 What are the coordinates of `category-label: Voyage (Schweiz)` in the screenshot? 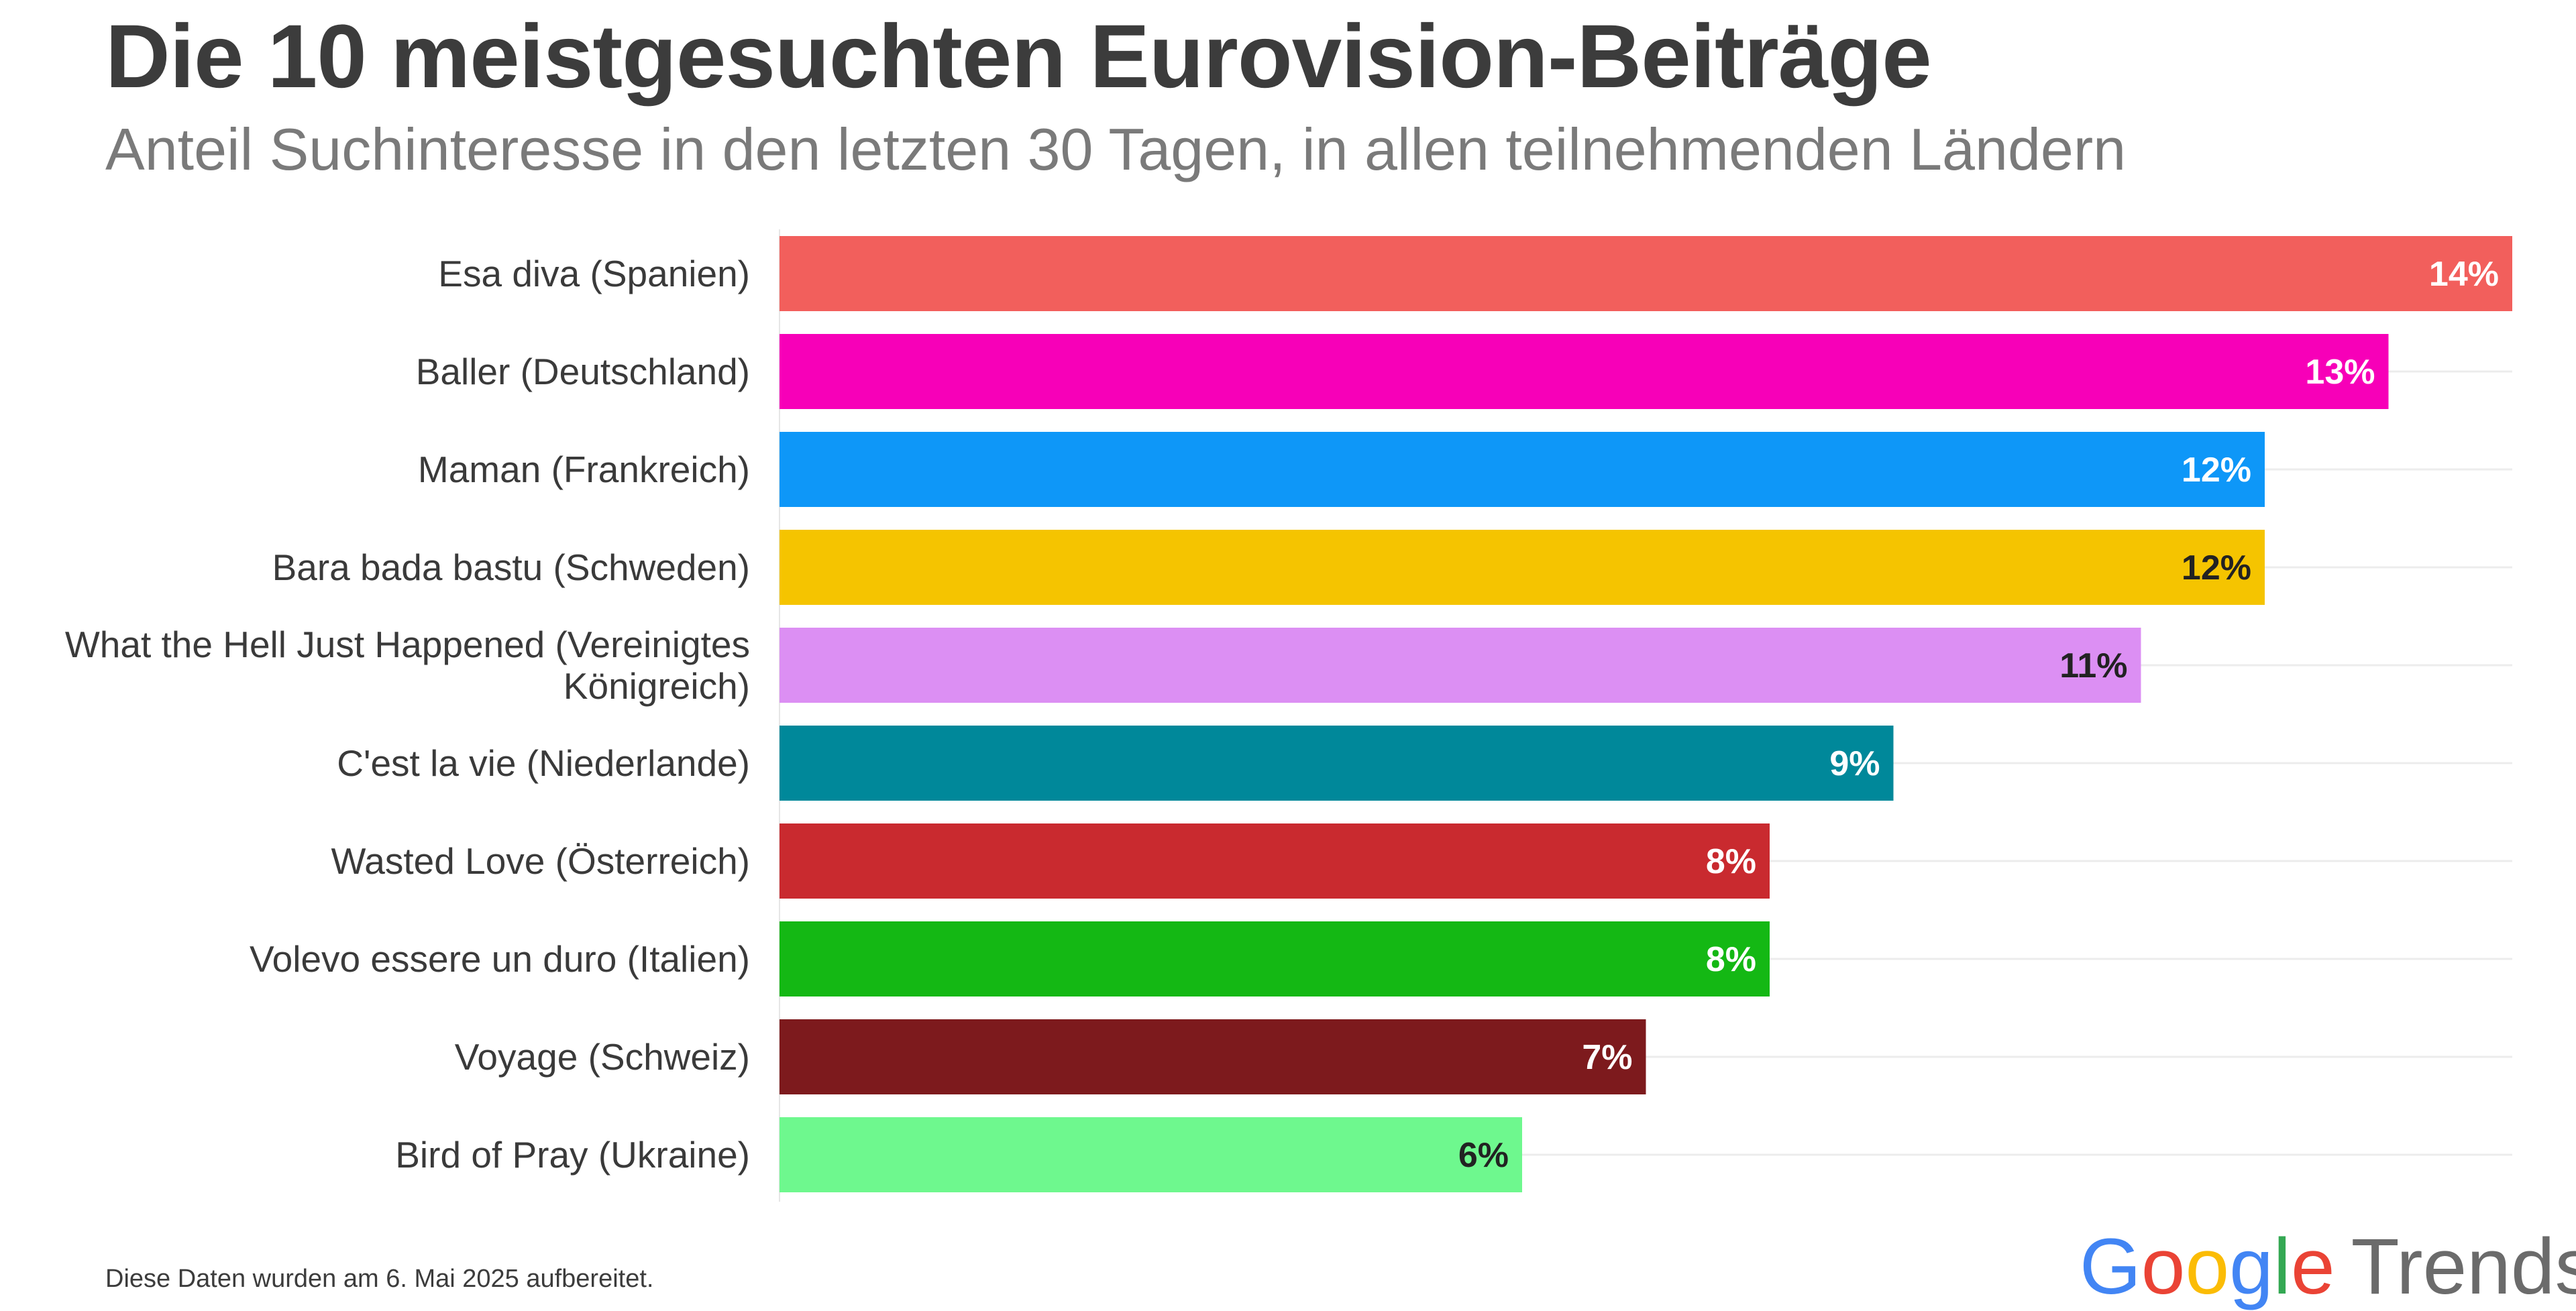 It's located at (602, 1057).